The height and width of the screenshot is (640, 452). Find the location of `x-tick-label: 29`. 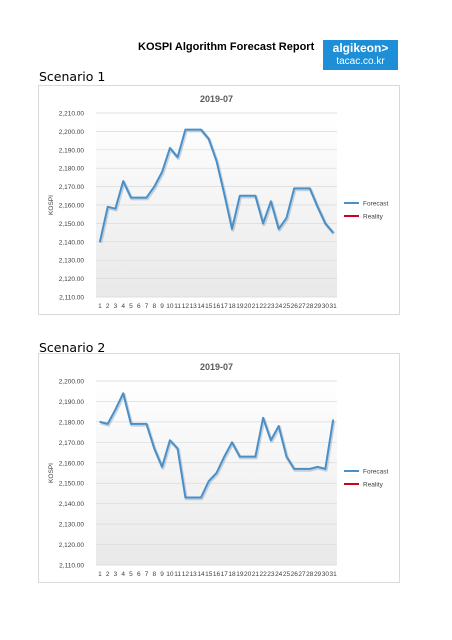

x-tick-label: 29 is located at coordinates (318, 574).